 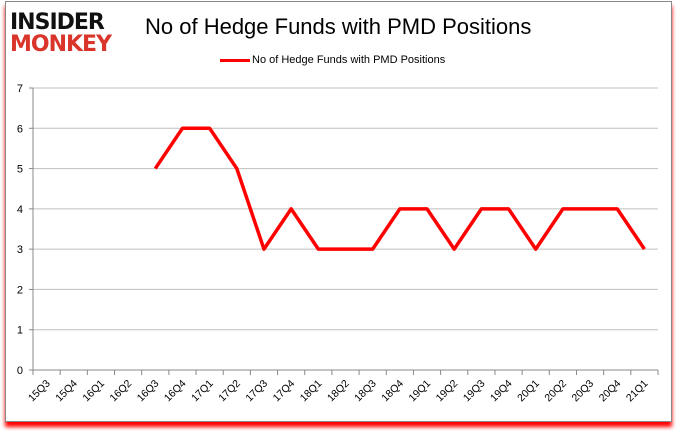 I want to click on x-tick-label: 16Q1, so click(x=93, y=391).